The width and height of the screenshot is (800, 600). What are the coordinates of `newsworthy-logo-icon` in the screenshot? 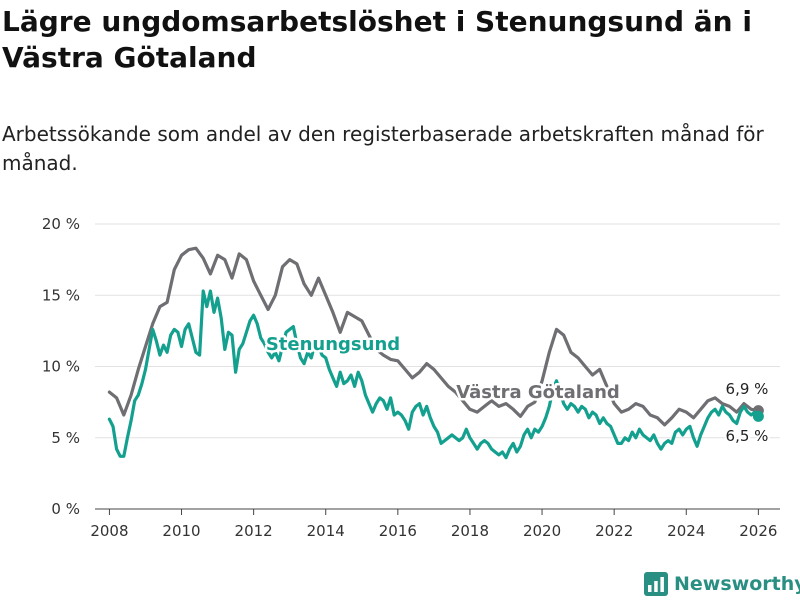 It's located at (656, 584).